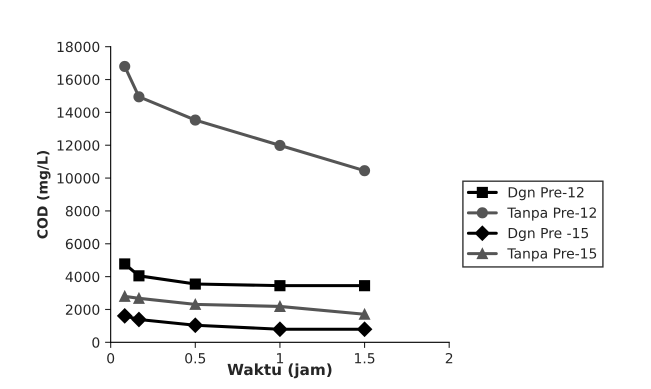 The height and width of the screenshot is (389, 651). Describe the element at coordinates (551, 214) in the screenshot. I see `legend-label: Tanpa Pre-12` at that location.